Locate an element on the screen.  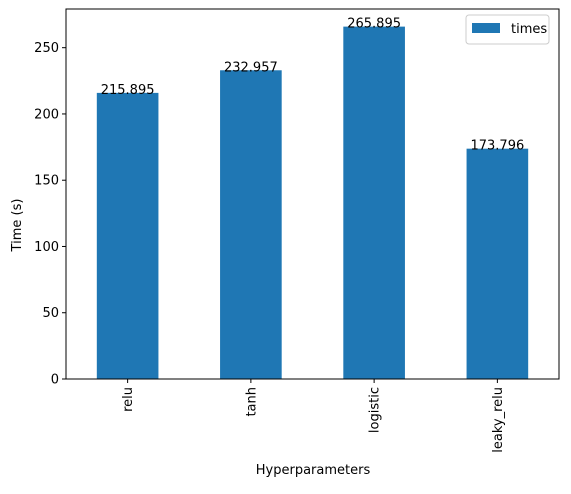
data-label-tanh: 232.957 is located at coordinates (251, 67).